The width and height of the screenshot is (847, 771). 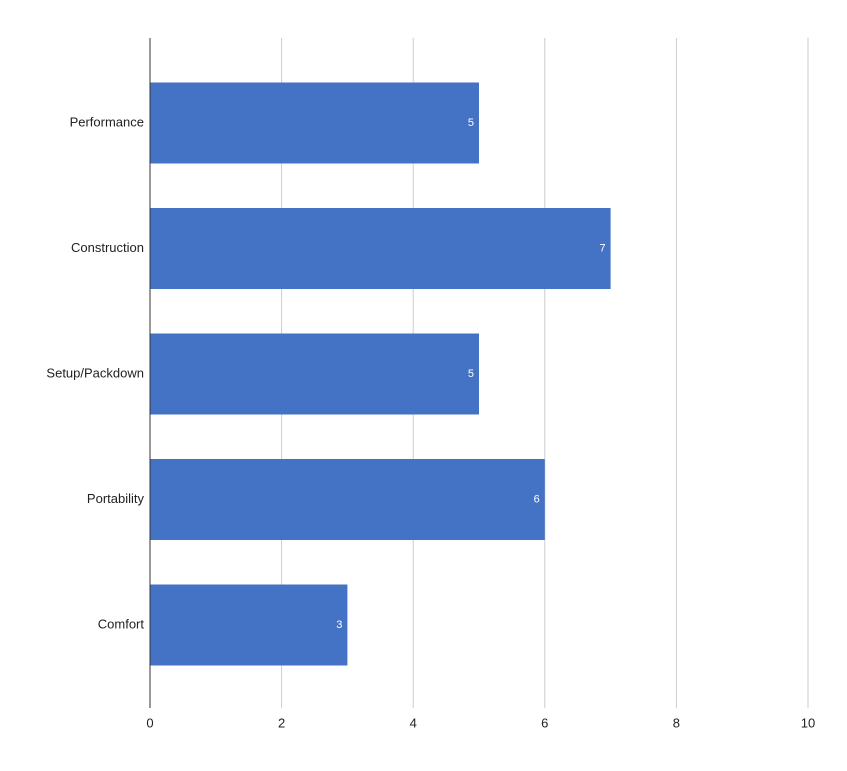 What do you see at coordinates (121, 623) in the screenshot?
I see `y-tick-label: Comfort` at bounding box center [121, 623].